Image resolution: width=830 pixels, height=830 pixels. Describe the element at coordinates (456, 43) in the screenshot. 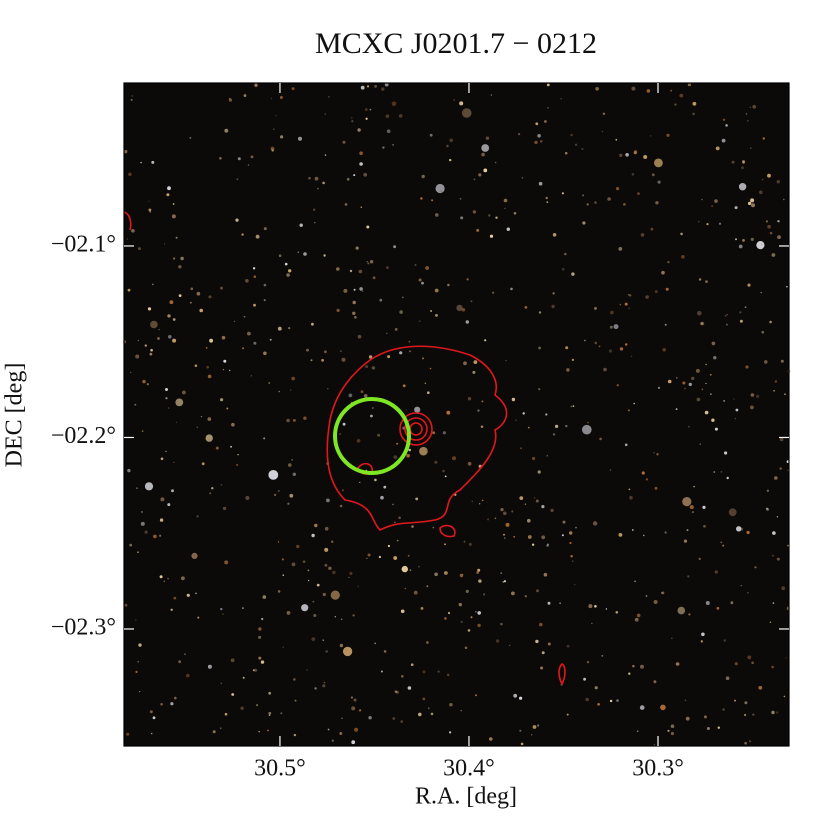

I see `chart-title: MCXC J0201.7 − 0212` at that location.